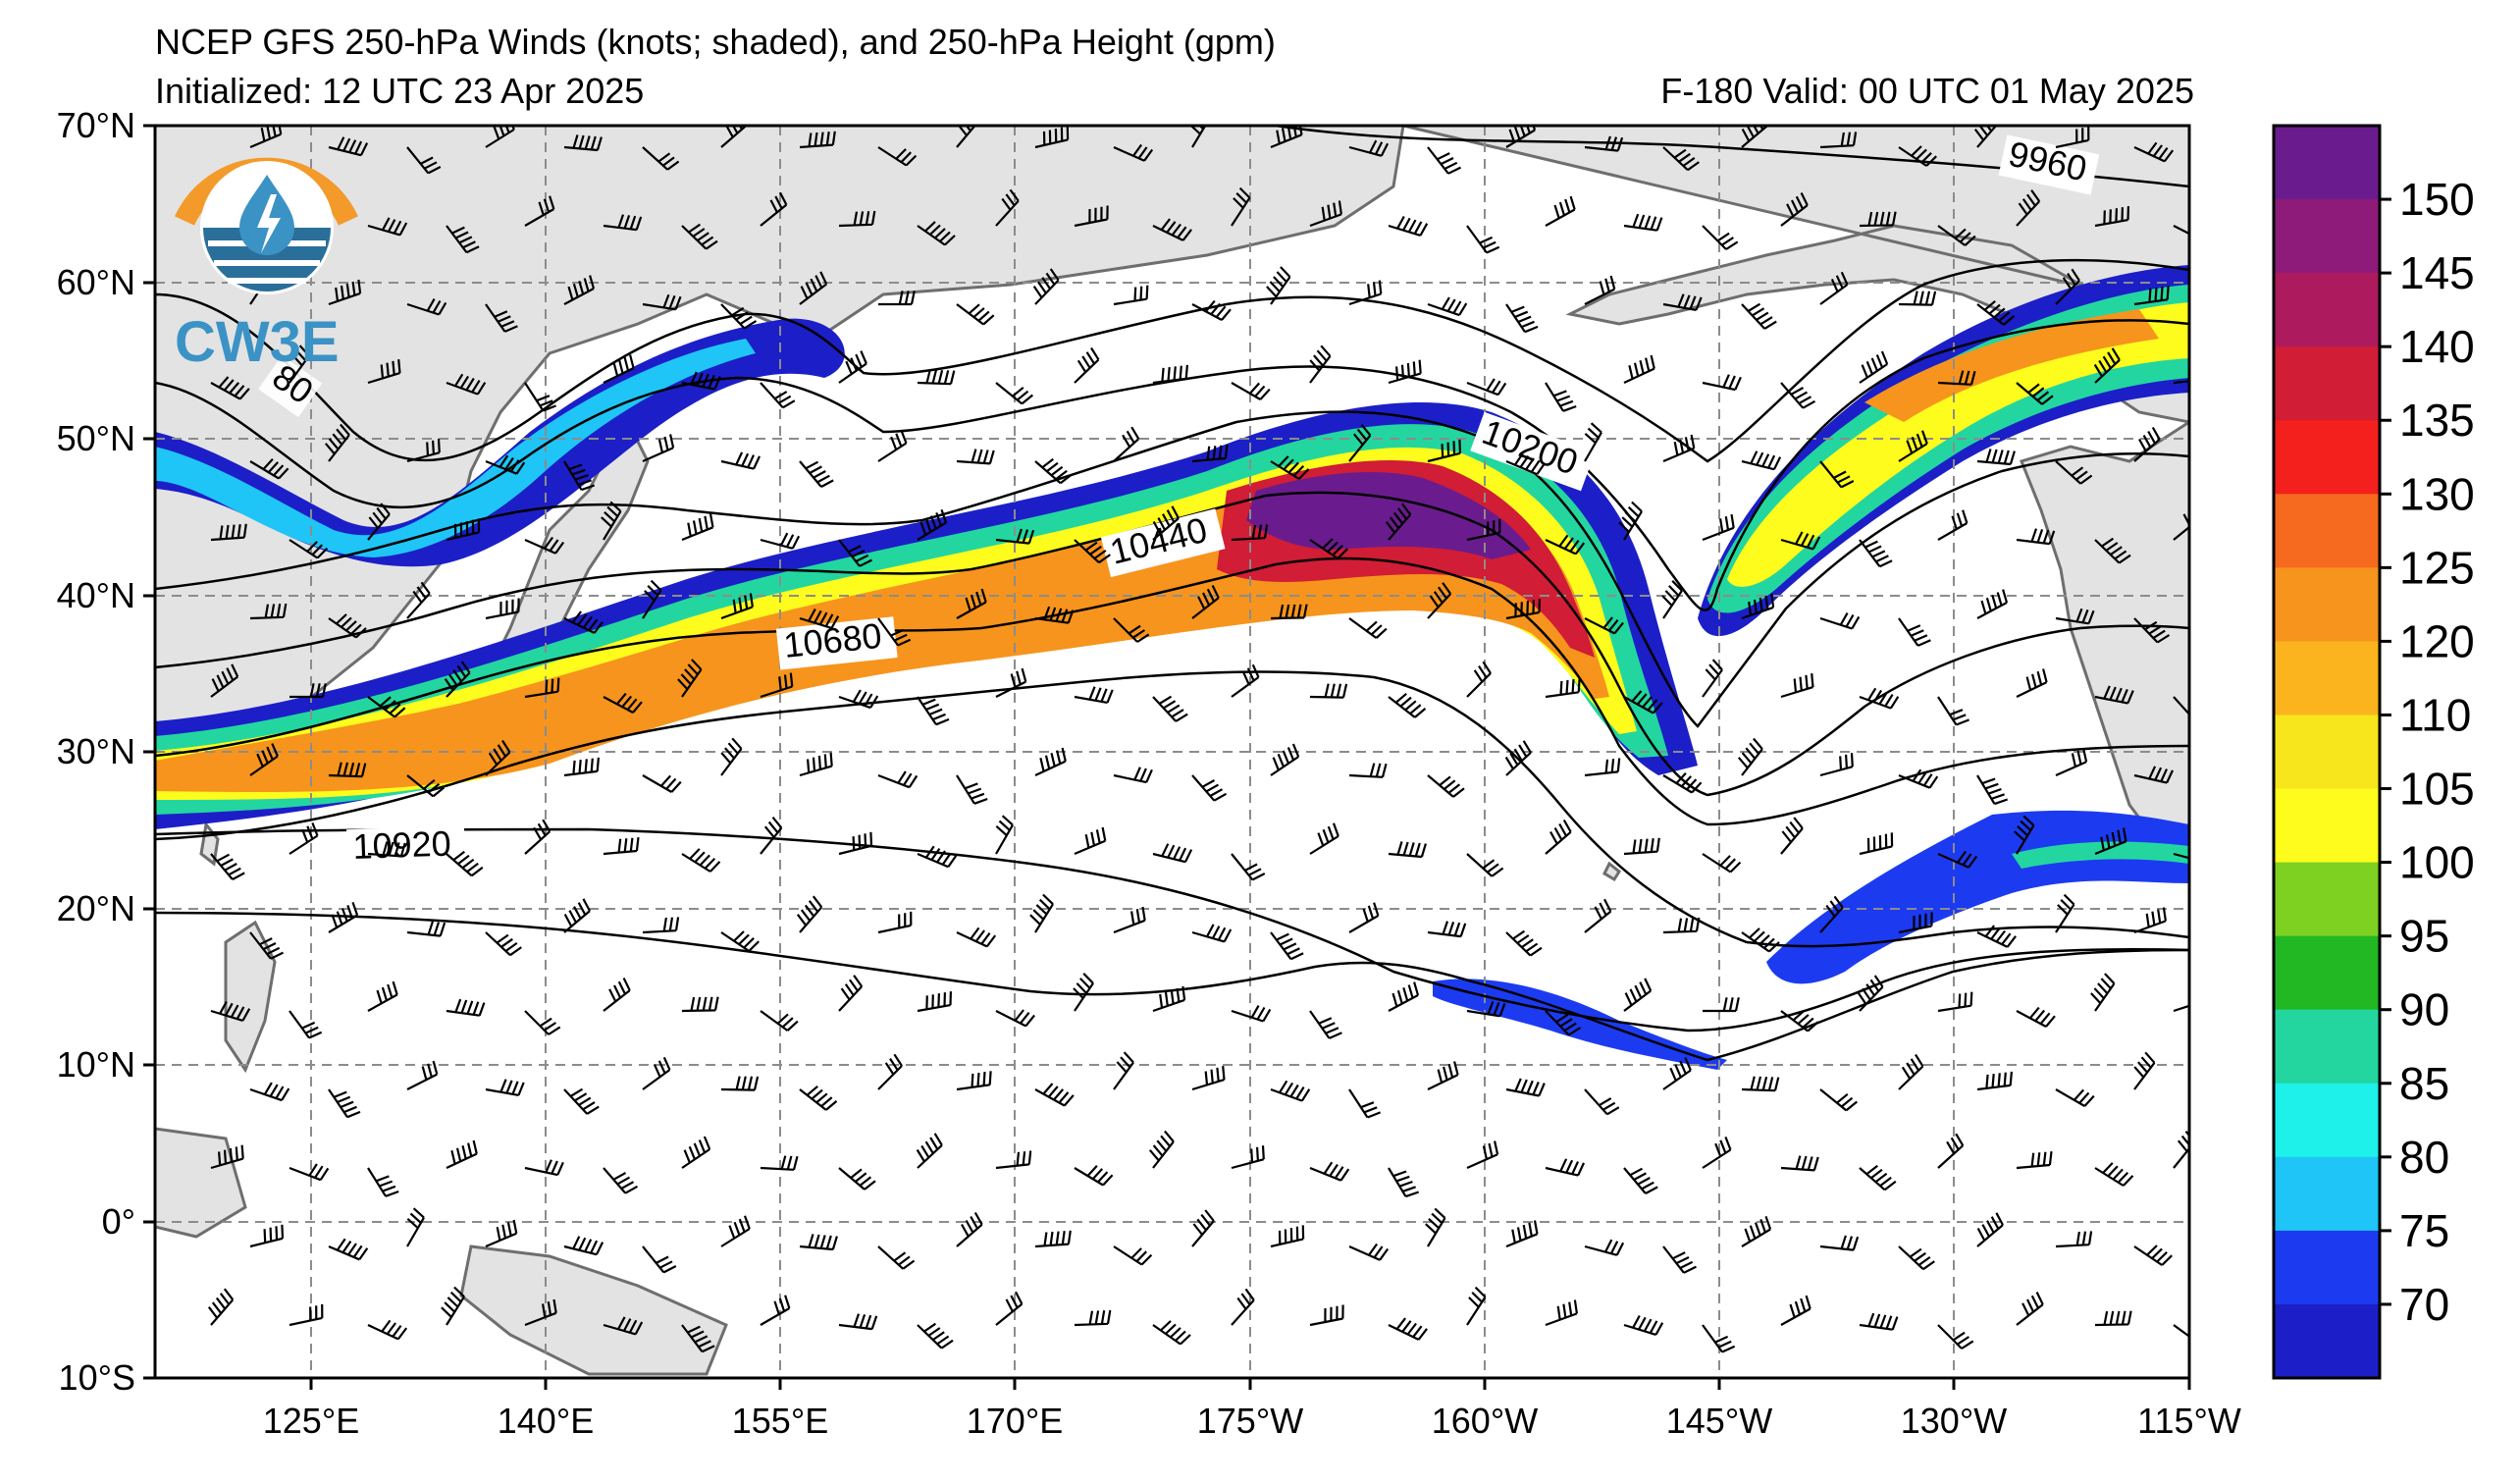 The height and width of the screenshot is (1483, 2520). I want to click on lon-label: 125°E, so click(311, 1421).